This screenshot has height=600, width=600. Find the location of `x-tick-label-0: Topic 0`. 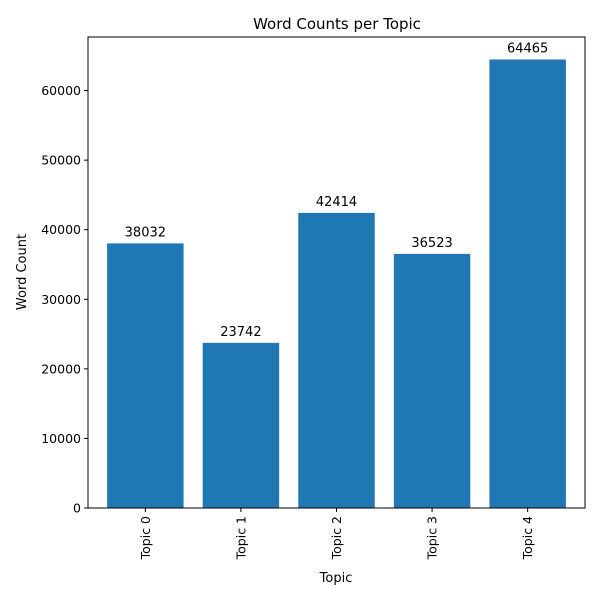

x-tick-label-0: Topic 0 is located at coordinates (145, 538).